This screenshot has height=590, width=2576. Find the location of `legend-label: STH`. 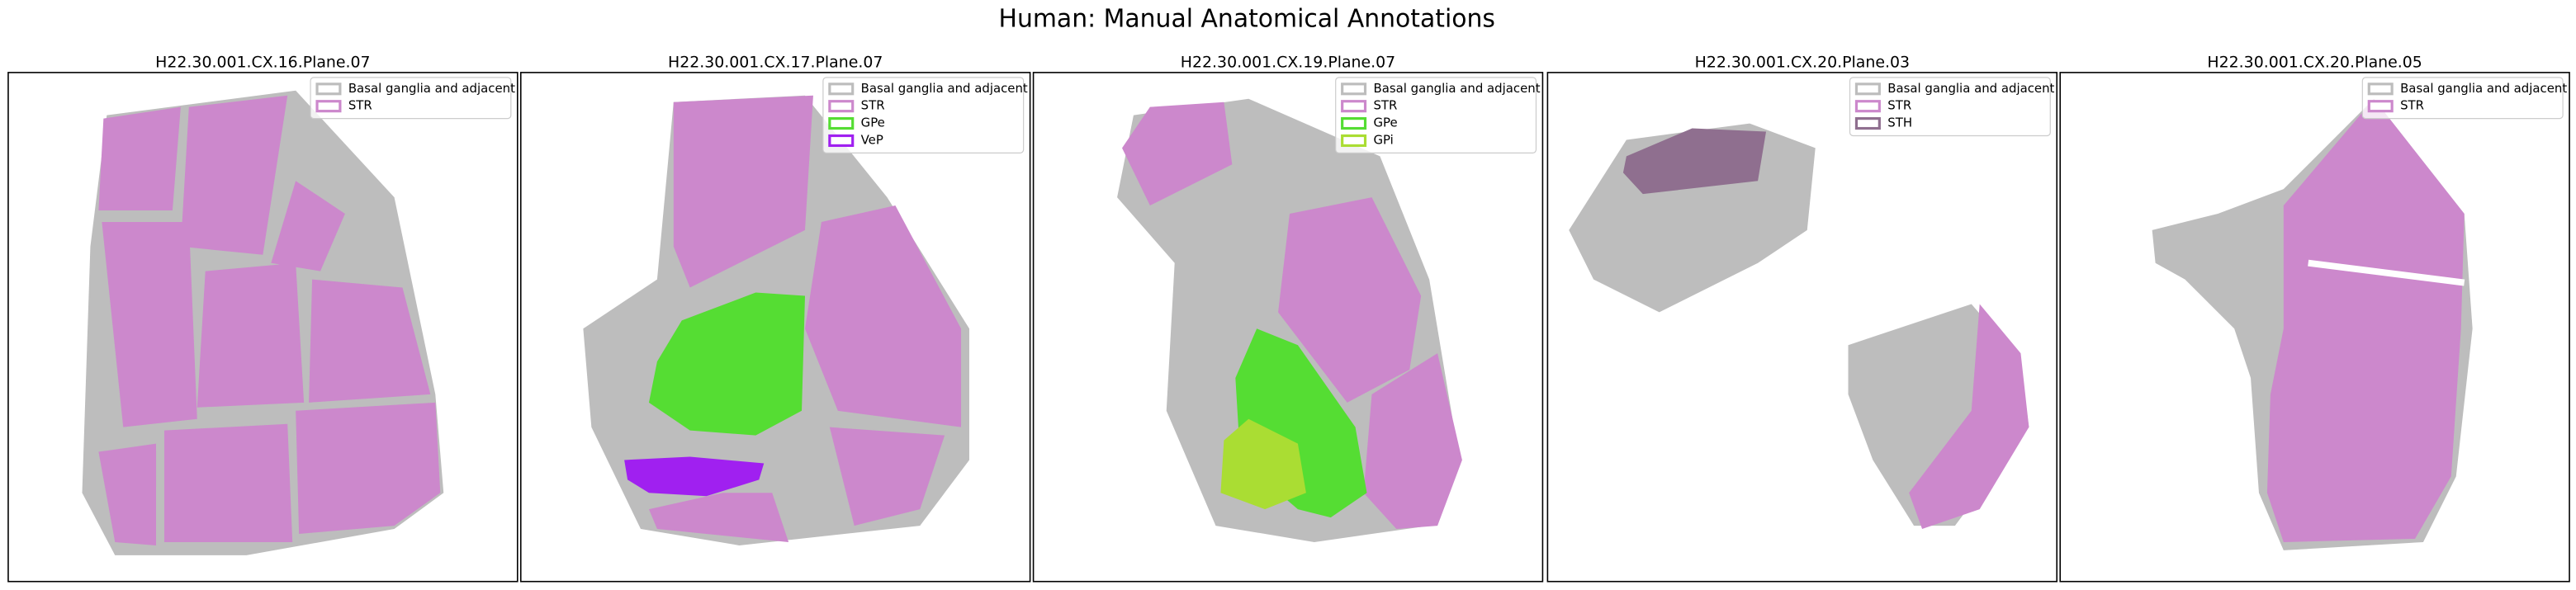

legend-label: STH is located at coordinates (1899, 123).